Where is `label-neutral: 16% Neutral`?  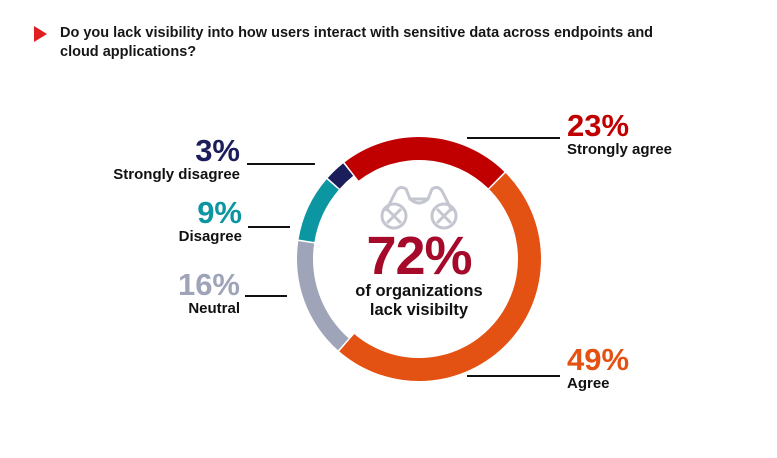
label-neutral: 16% Neutral is located at coordinates (209, 293).